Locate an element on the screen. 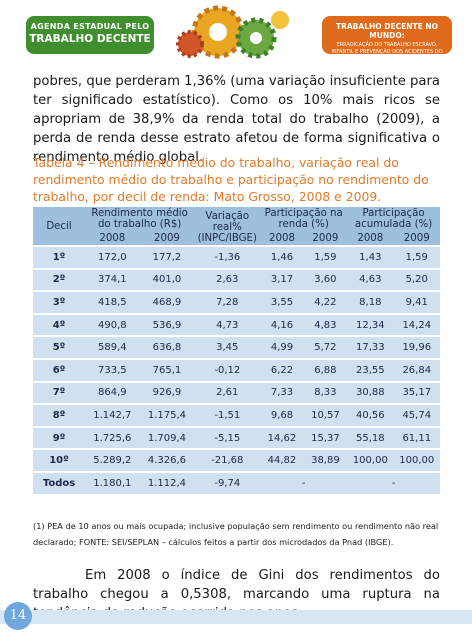 This screenshot has height=640, width=472. table-cell: 490,8 is located at coordinates (112, 324).